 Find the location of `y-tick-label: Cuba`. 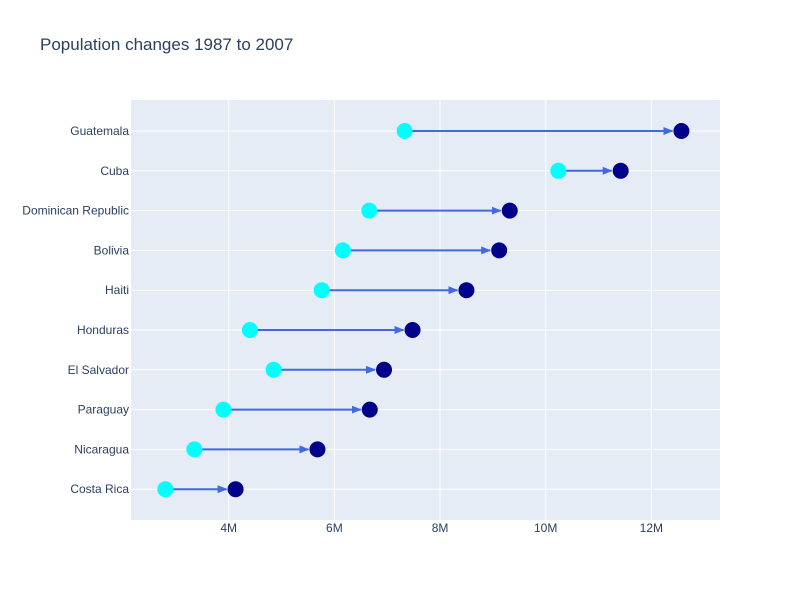

y-tick-label: Cuba is located at coordinates (114, 171).